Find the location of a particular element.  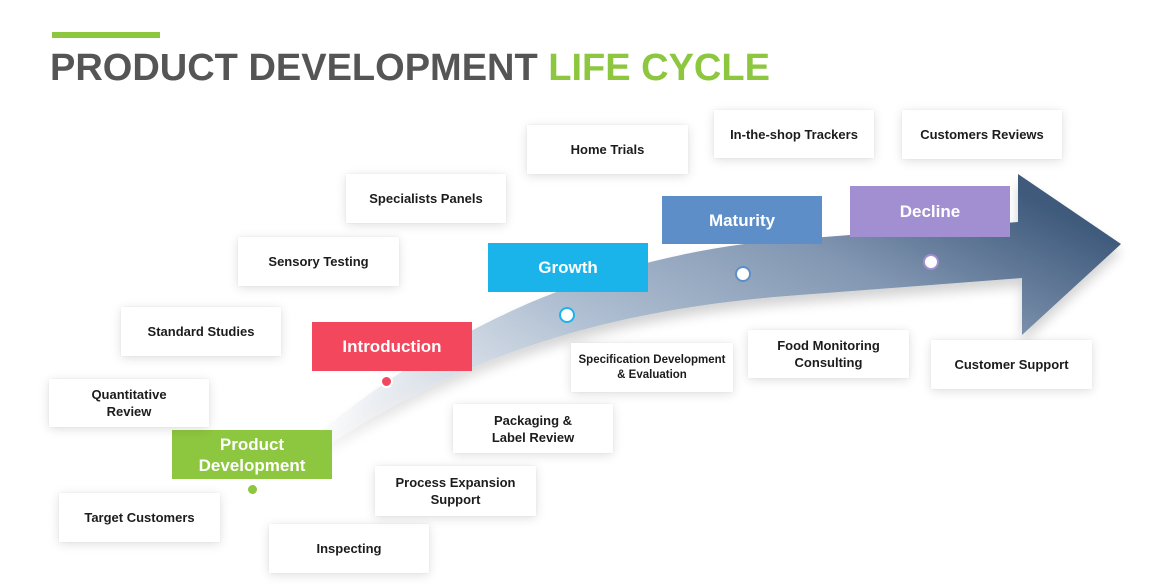

title-part-gray: PRODUCT DEVELOPMENT is located at coordinates (299, 68).